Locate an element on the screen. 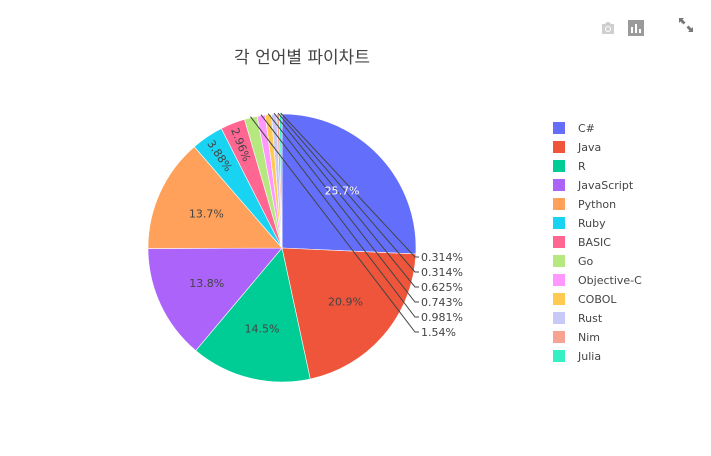 The height and width of the screenshot is (456, 711). legend-label: C# is located at coordinates (586, 128).